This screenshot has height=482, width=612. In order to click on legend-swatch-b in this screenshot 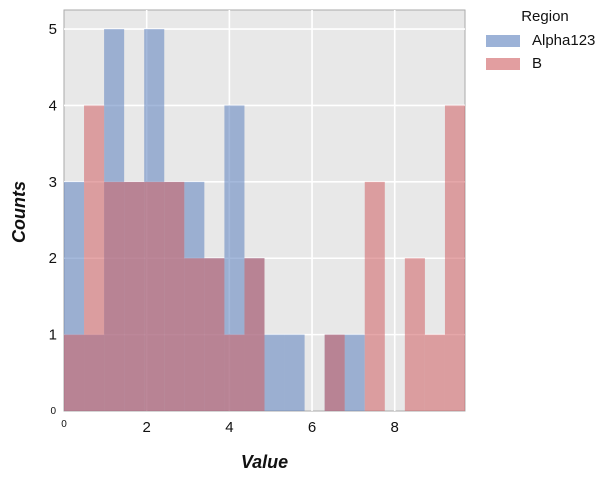, I will do `click(503, 63)`.